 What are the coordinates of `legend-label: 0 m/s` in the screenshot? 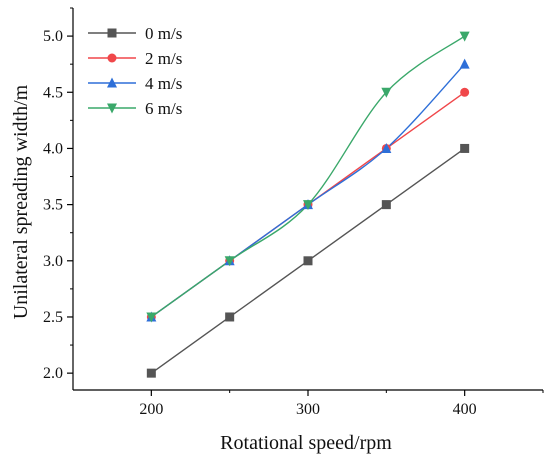 It's located at (163, 33).